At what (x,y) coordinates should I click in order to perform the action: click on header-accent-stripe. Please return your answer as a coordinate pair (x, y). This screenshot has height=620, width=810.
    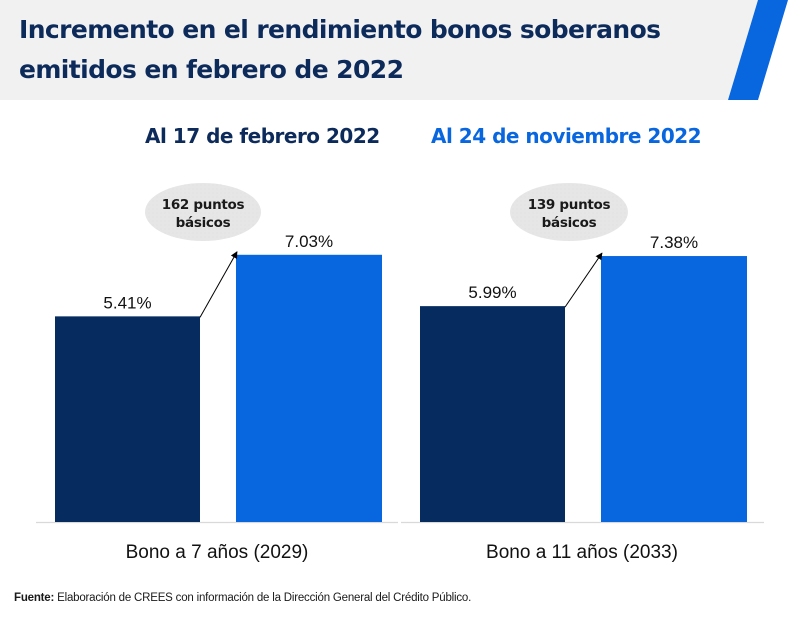
    Looking at the image, I should click on (758, 50).